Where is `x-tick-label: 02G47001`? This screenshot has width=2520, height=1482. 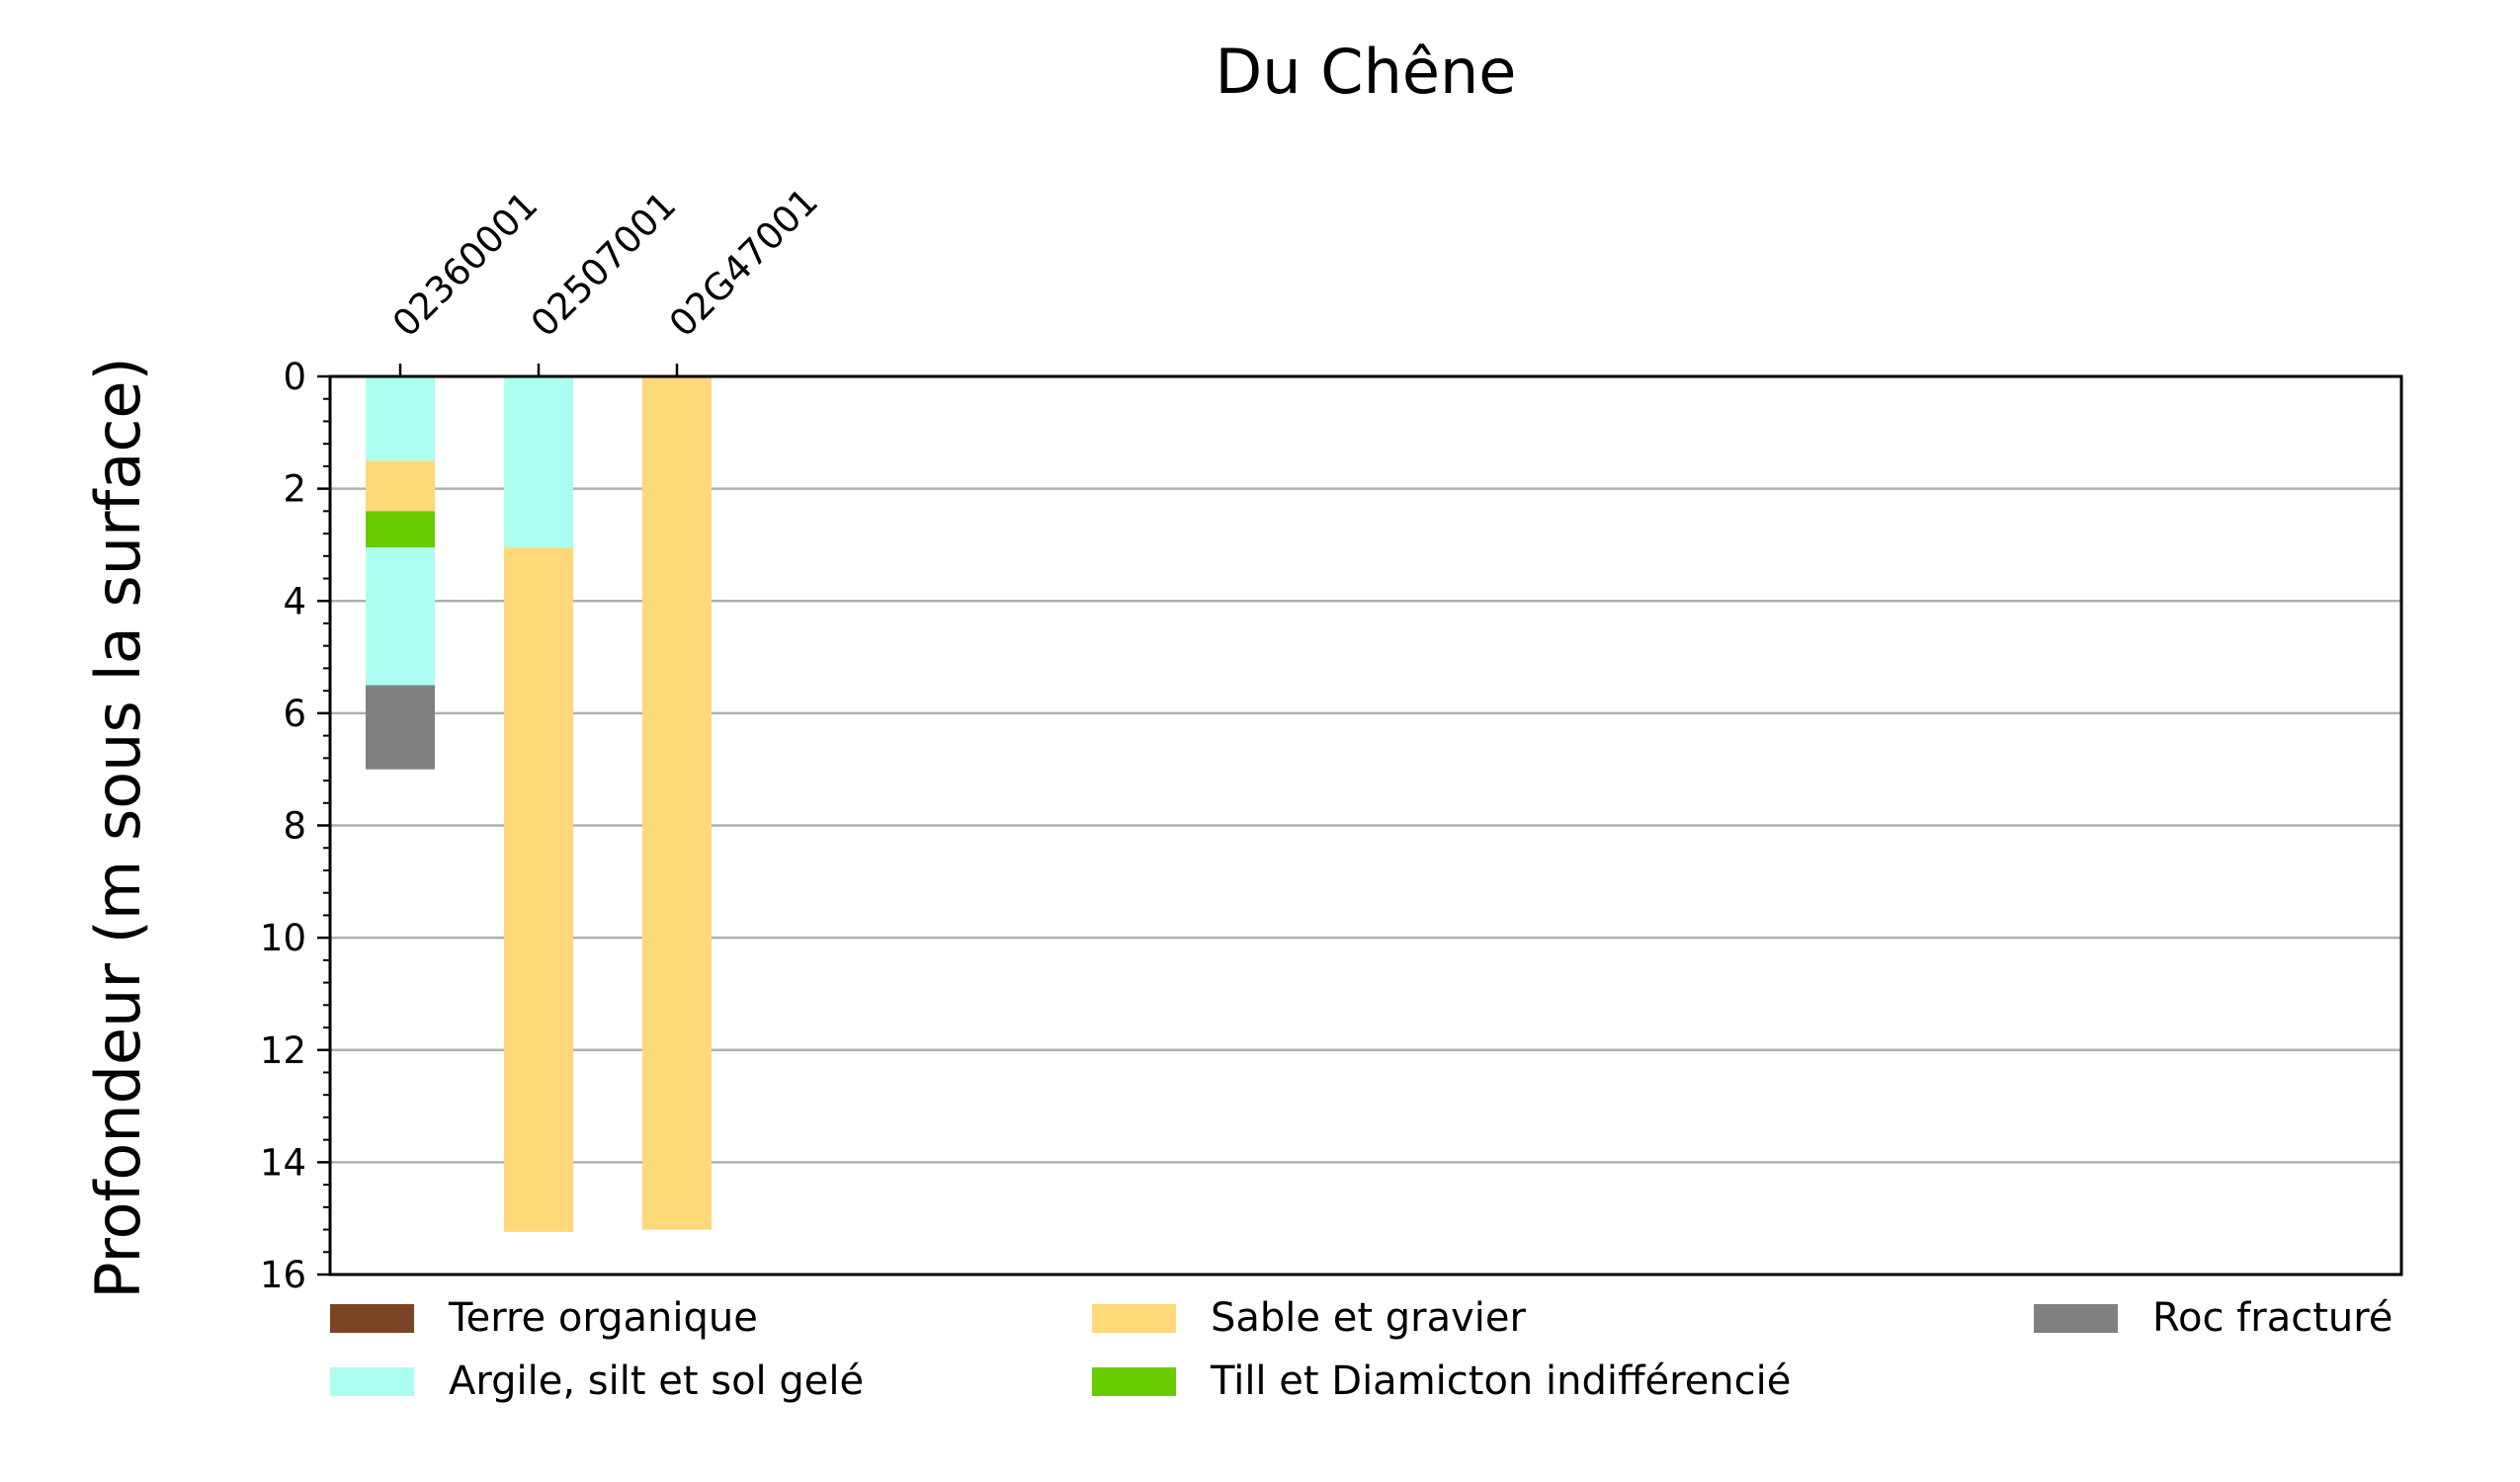 x-tick-label: 02G47001 is located at coordinates (743, 262).